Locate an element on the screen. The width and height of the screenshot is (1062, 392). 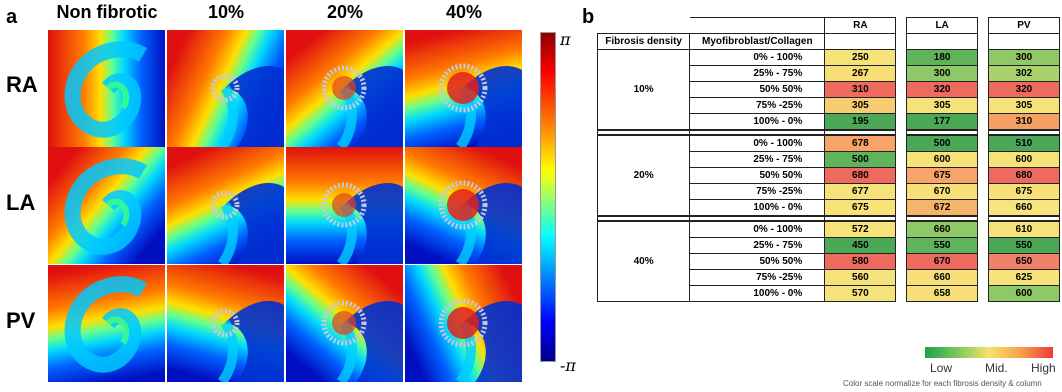
table-row: 100% - 0% 675 672 660 is located at coordinates (829, 208).